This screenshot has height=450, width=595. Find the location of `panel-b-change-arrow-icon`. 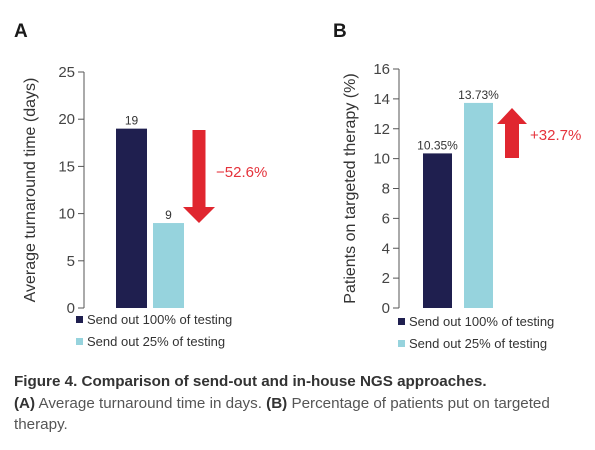

panel-b-change-arrow-icon is located at coordinates (512, 133).